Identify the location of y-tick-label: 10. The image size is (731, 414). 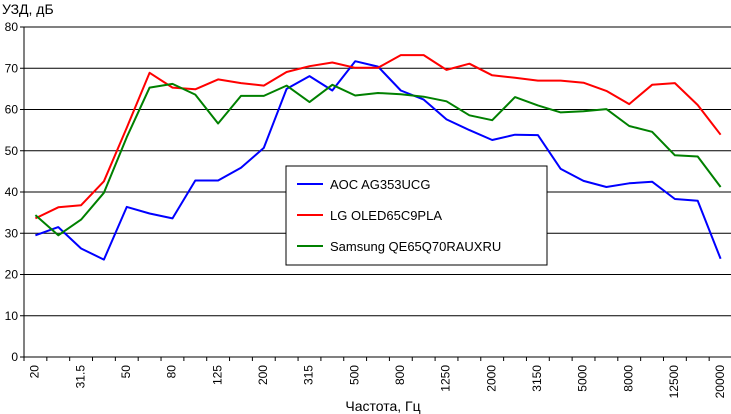
(12, 316).